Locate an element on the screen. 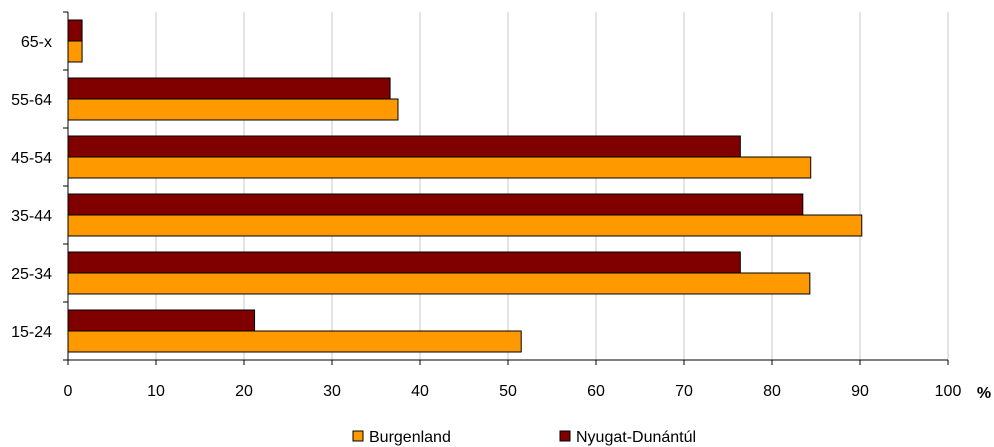 The image size is (994, 447). x-tick-label: 70 is located at coordinates (684, 391).